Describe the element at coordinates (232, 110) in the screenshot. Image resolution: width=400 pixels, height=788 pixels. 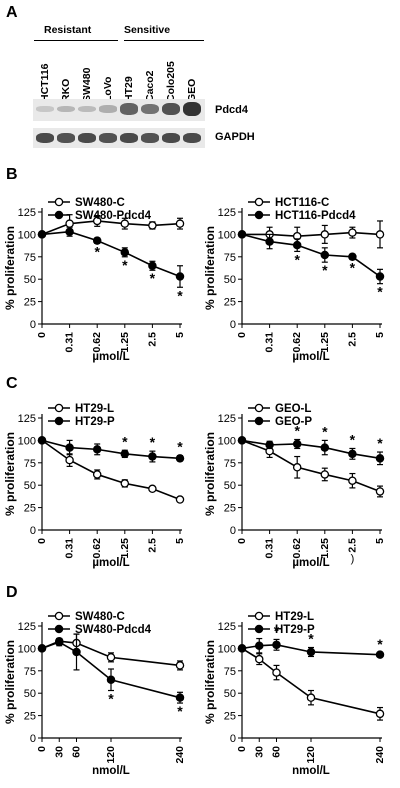
I see `pdcd4-blot-label: Pdcd4` at that location.